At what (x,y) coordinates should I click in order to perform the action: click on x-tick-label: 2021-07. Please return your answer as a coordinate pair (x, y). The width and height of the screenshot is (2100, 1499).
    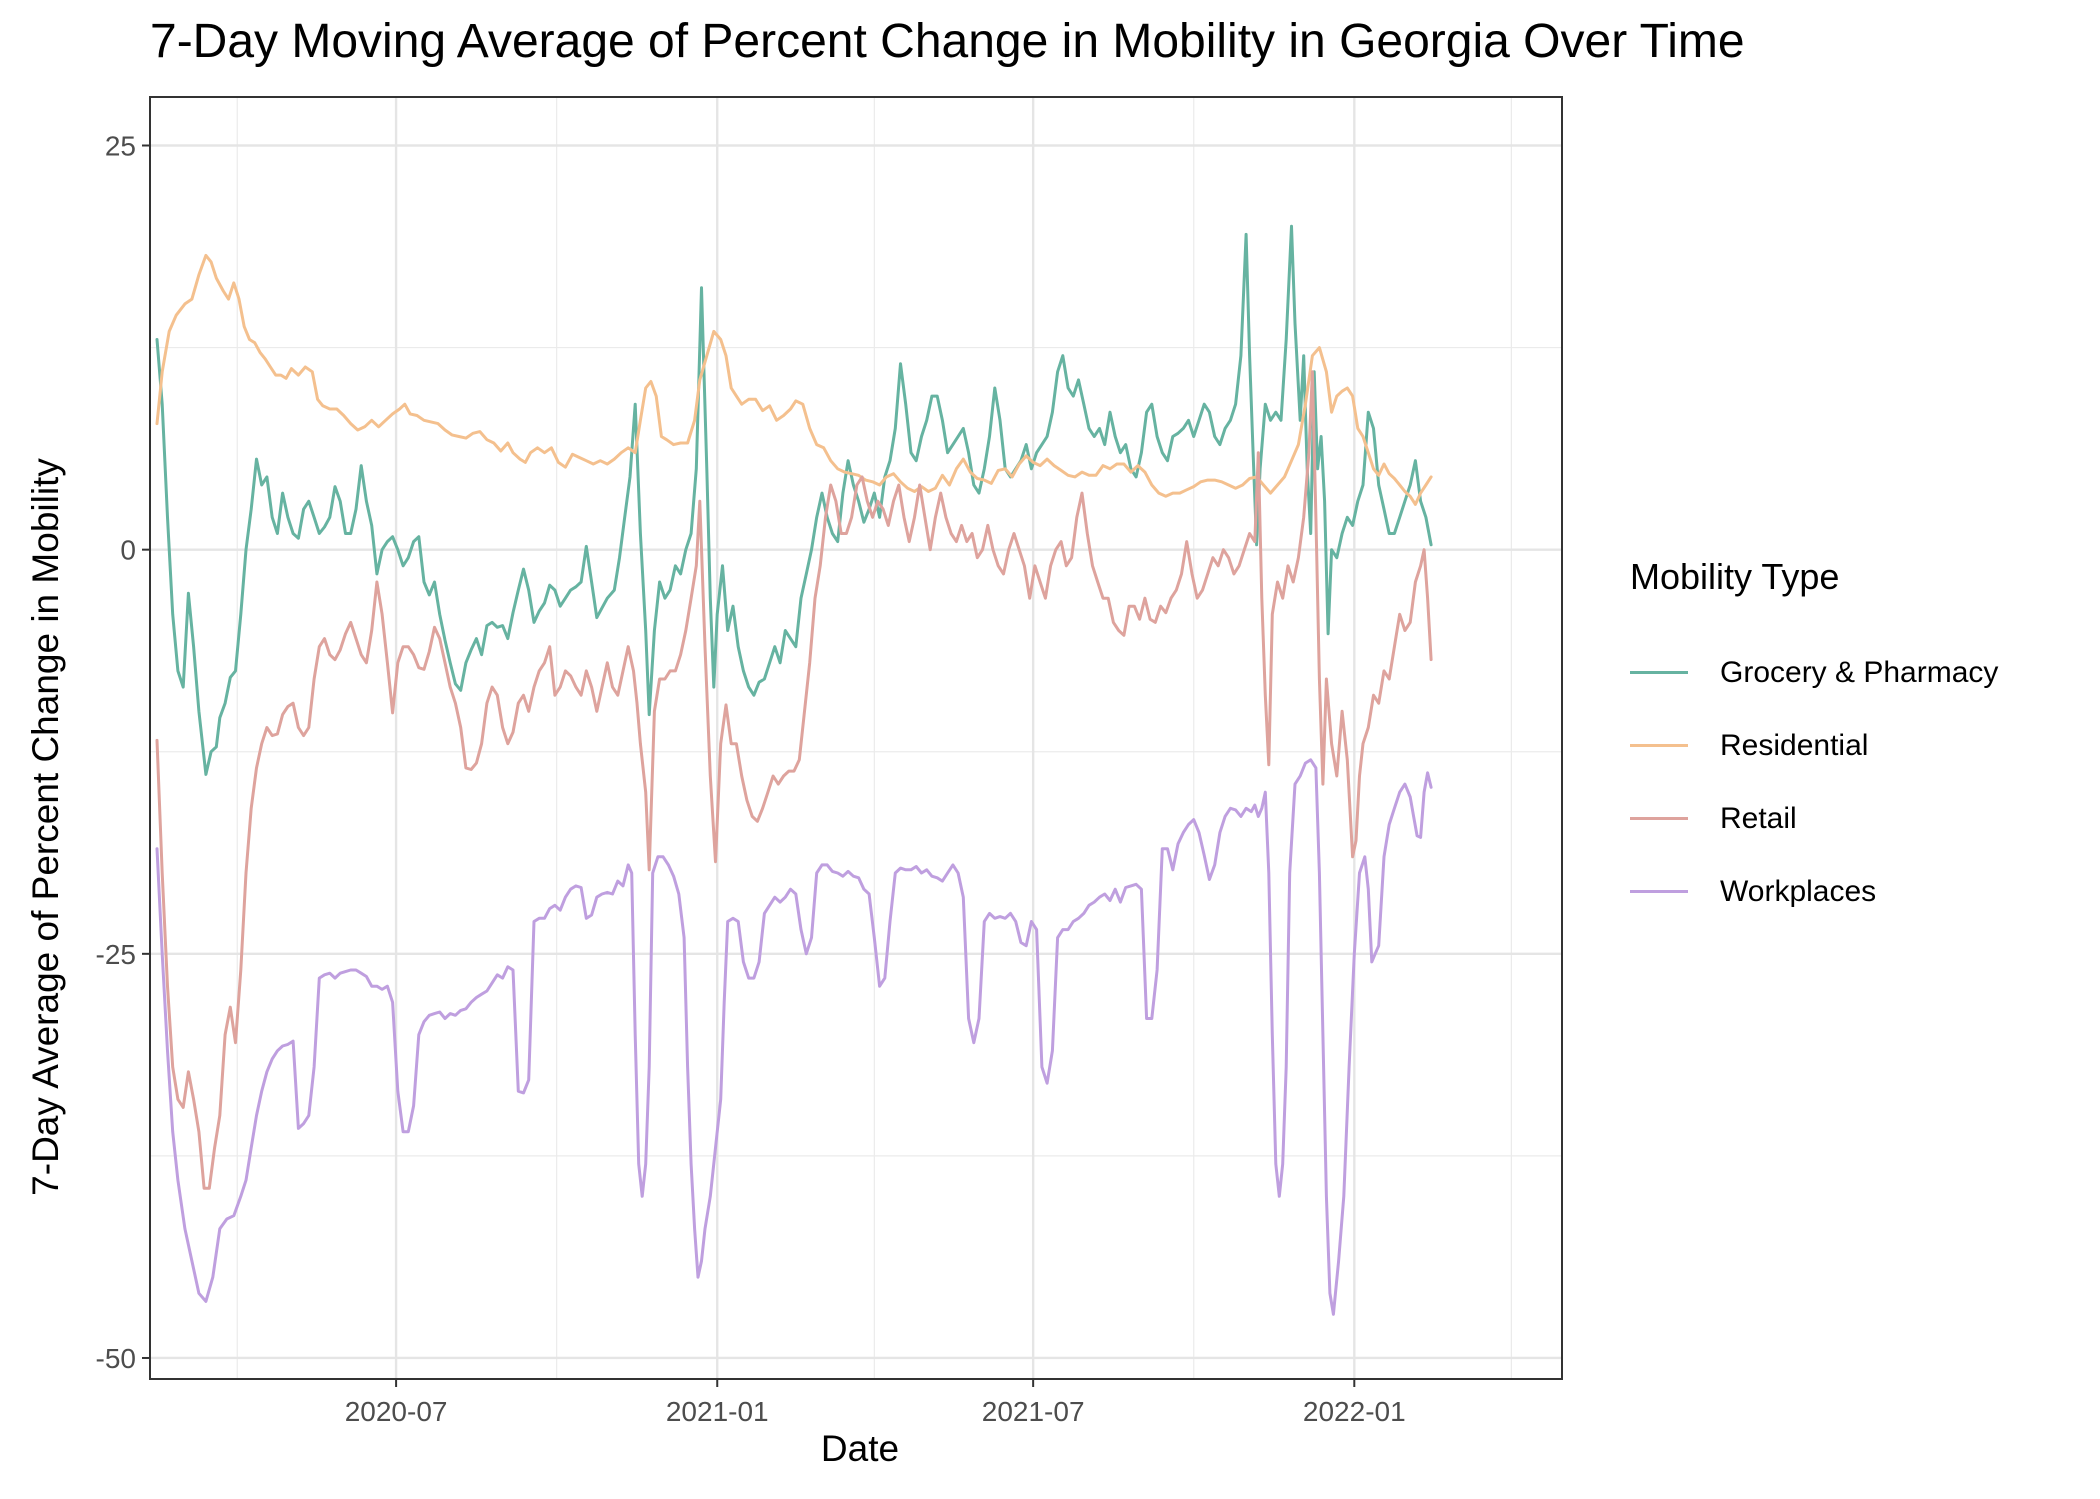
    Looking at the image, I should click on (1033, 1411).